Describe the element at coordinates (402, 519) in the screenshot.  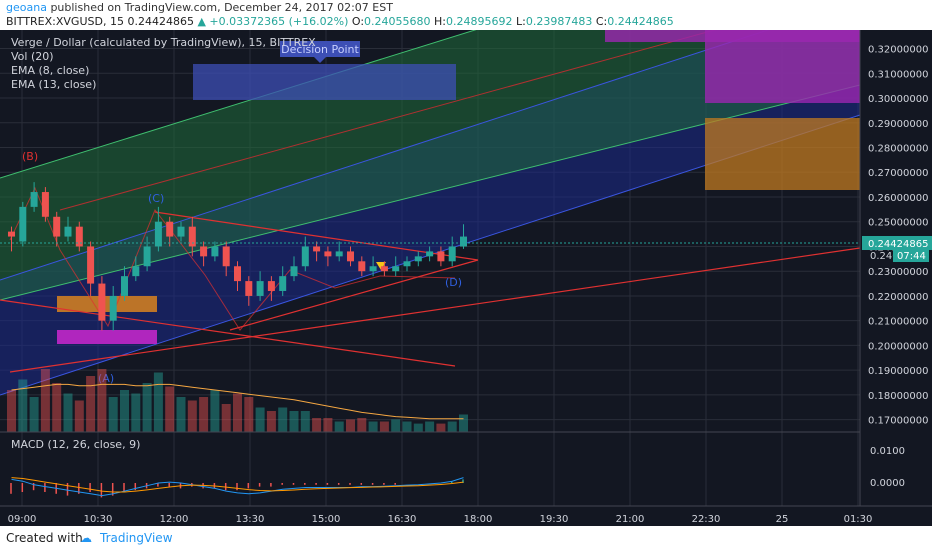
I see `x-tick-label: 16:30` at that location.